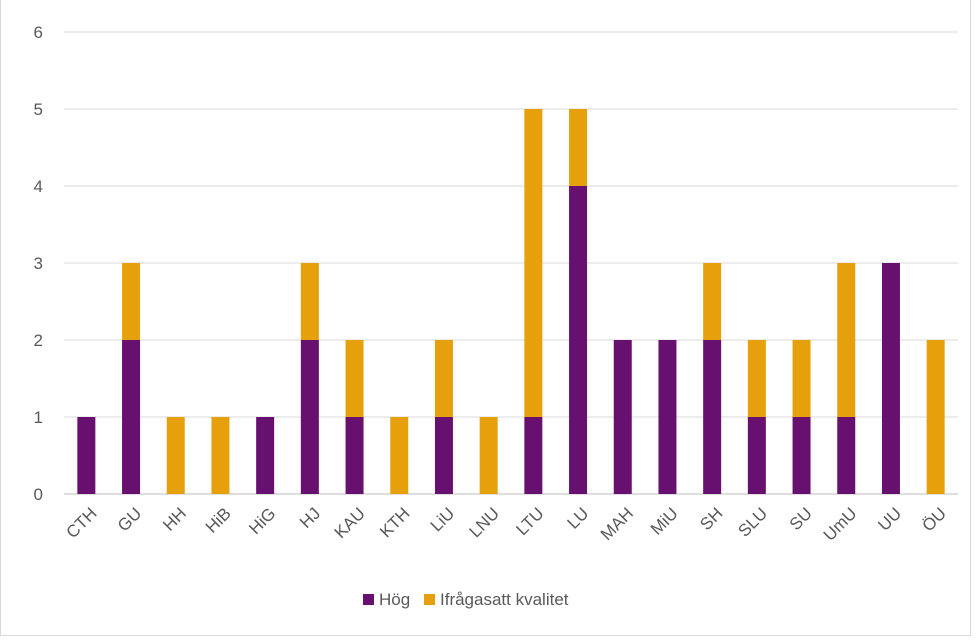 This screenshot has height=640, width=976. I want to click on bar-LU-hog, so click(578, 340).